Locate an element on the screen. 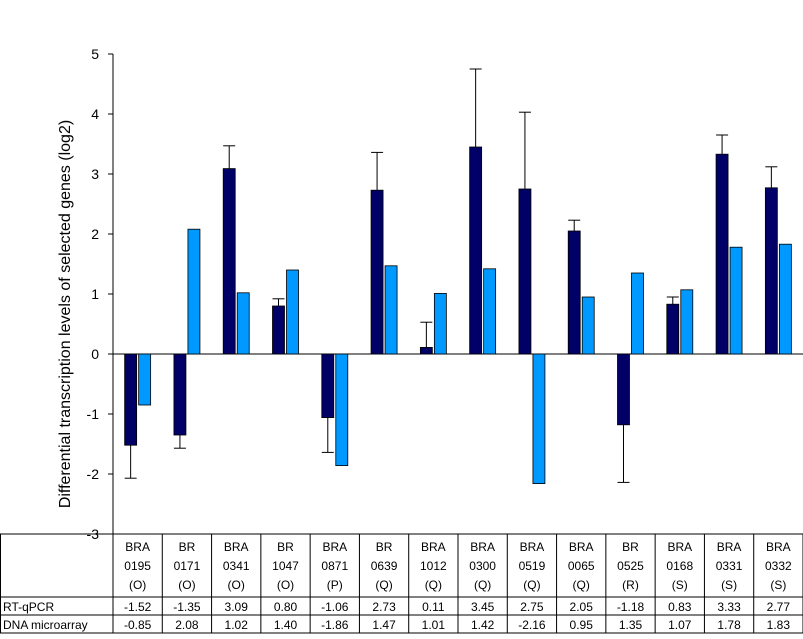 The image size is (803, 639). data-label: 2.77 is located at coordinates (779, 607).